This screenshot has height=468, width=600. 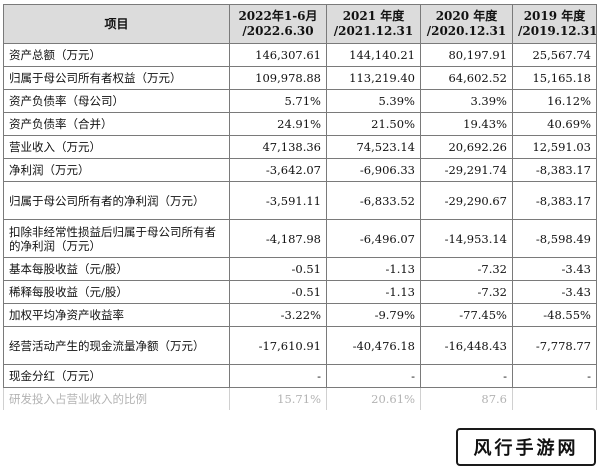 What do you see at coordinates (116, 269) in the screenshot?
I see `row-label: 基本每股收益（元/股）` at bounding box center [116, 269].